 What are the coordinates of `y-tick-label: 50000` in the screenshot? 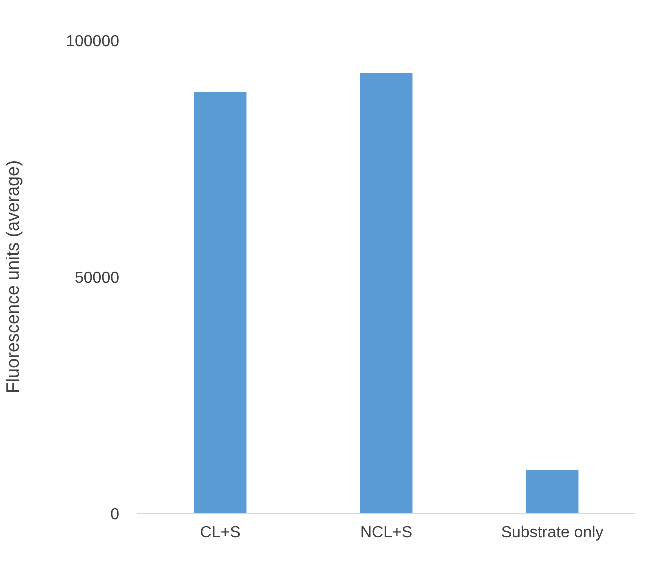 It's located at (97, 278).